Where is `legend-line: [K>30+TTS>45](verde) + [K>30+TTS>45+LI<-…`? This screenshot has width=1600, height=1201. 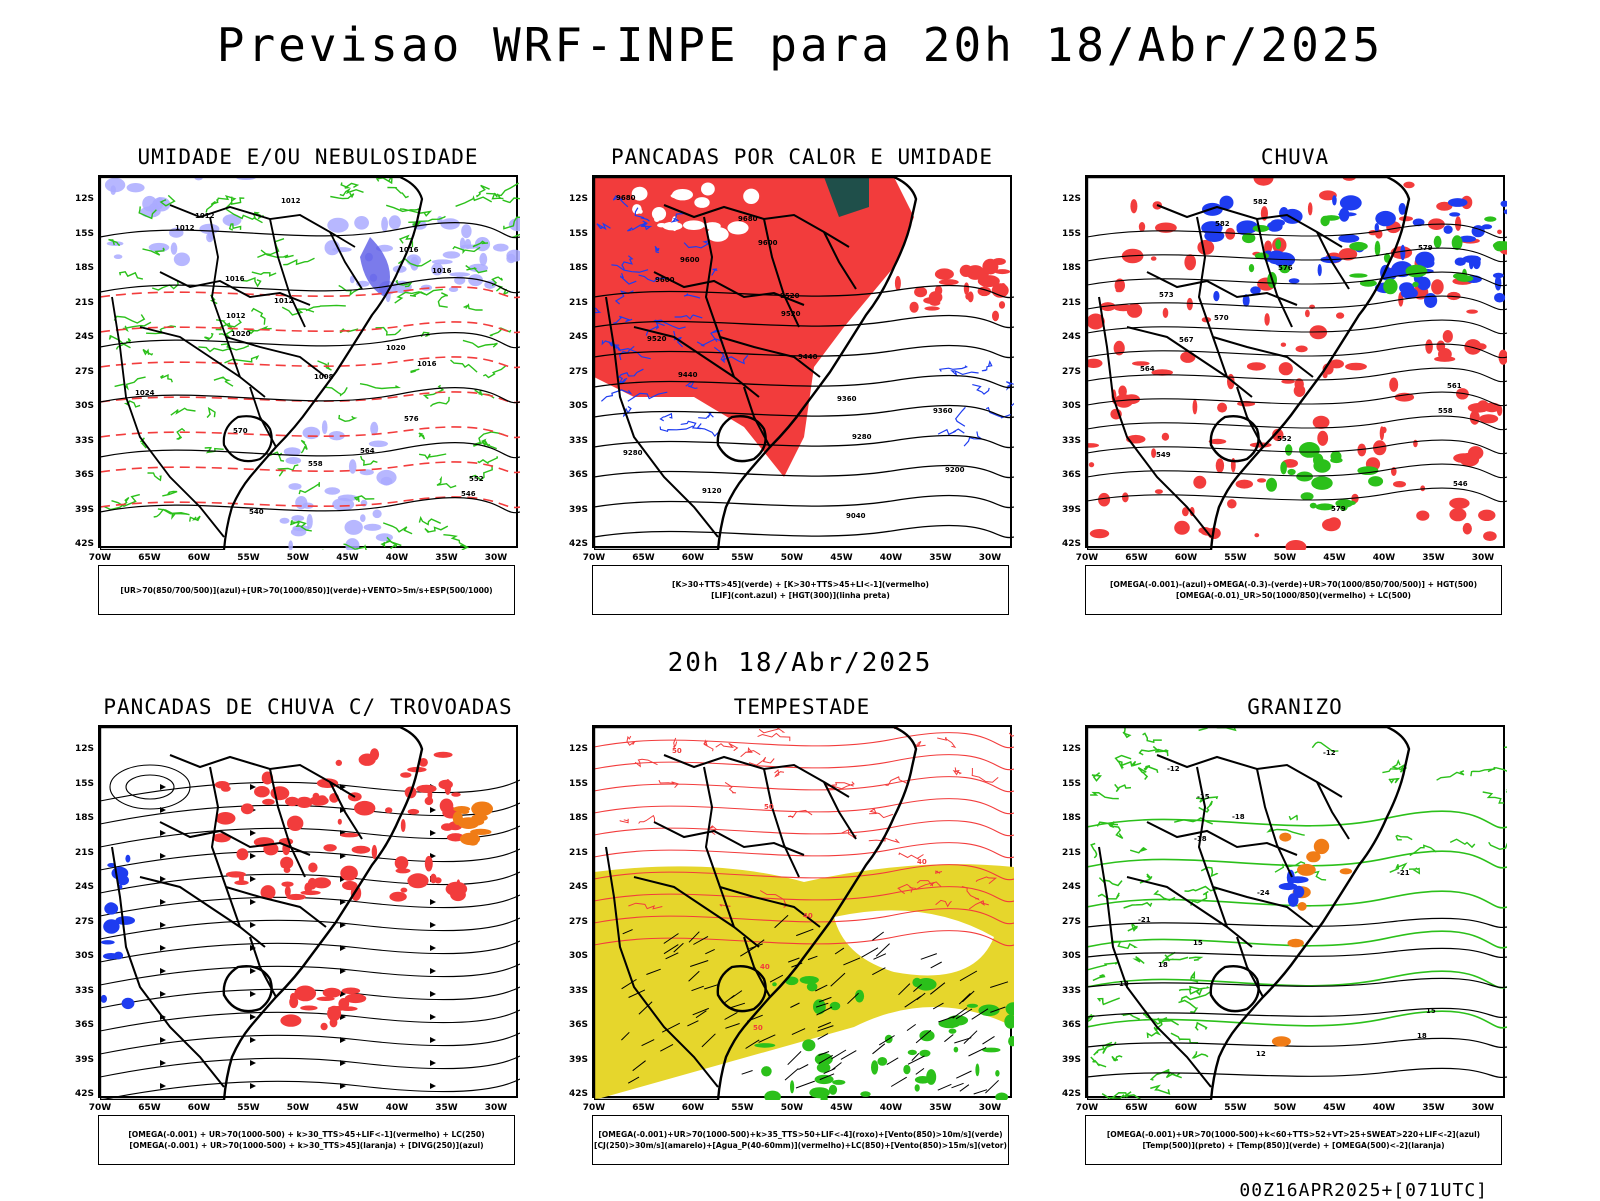 legend-line: [K>30+TTS>45](verde) + [K>30+TTS>45+LI<-… is located at coordinates (800, 584).